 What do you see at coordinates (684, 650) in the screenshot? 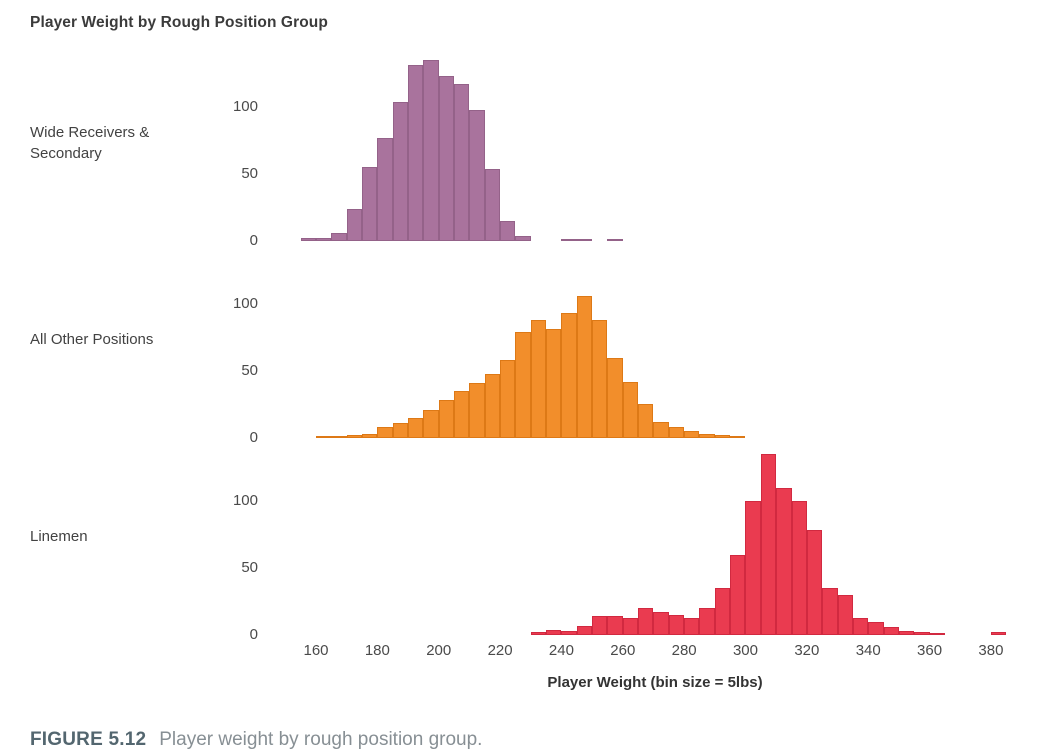
I see `x-tick-label: 280` at bounding box center [684, 650].